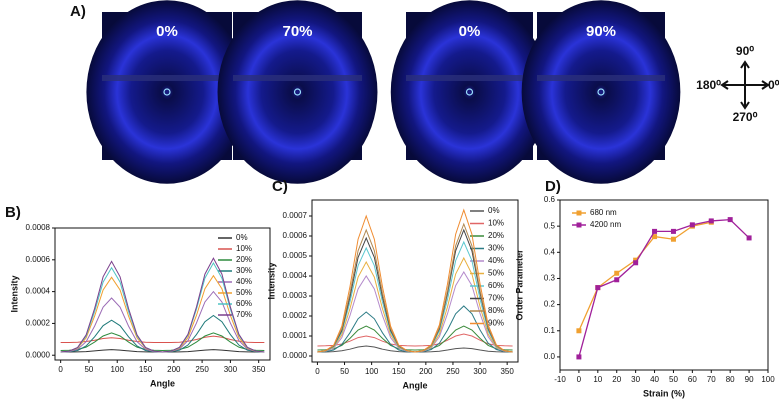  I want to click on panel-label: A), so click(78, 11).